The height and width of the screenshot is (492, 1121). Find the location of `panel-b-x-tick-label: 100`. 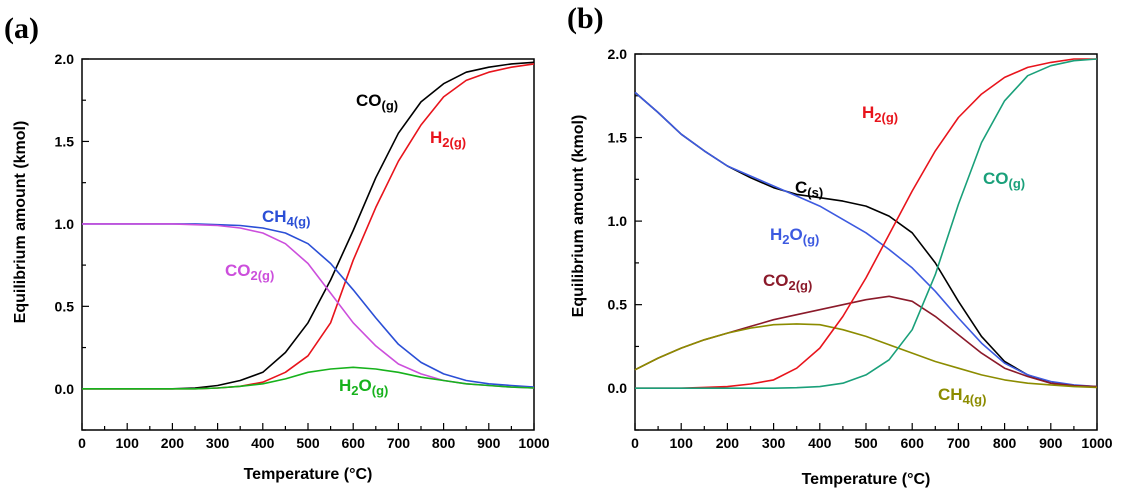

panel-b-x-tick-label: 100 is located at coordinates (682, 443).